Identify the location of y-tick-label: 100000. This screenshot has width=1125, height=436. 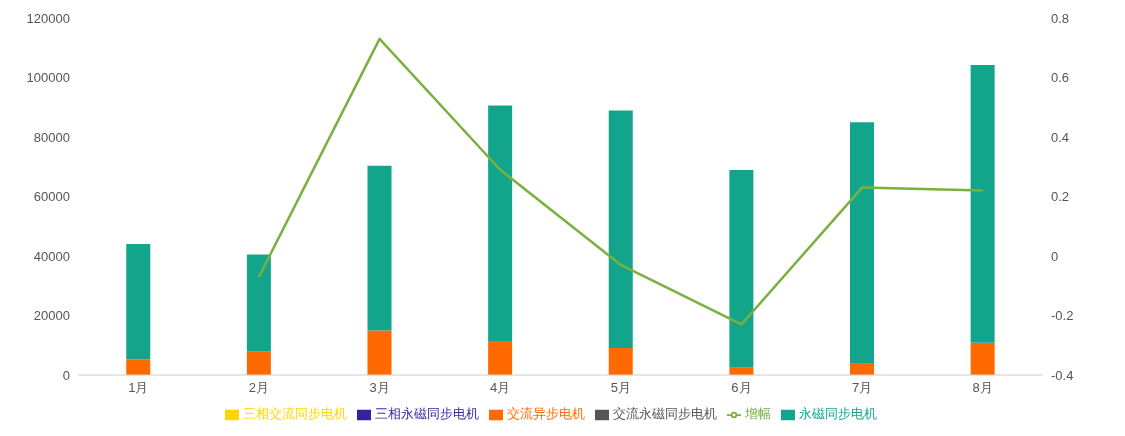
(48, 78).